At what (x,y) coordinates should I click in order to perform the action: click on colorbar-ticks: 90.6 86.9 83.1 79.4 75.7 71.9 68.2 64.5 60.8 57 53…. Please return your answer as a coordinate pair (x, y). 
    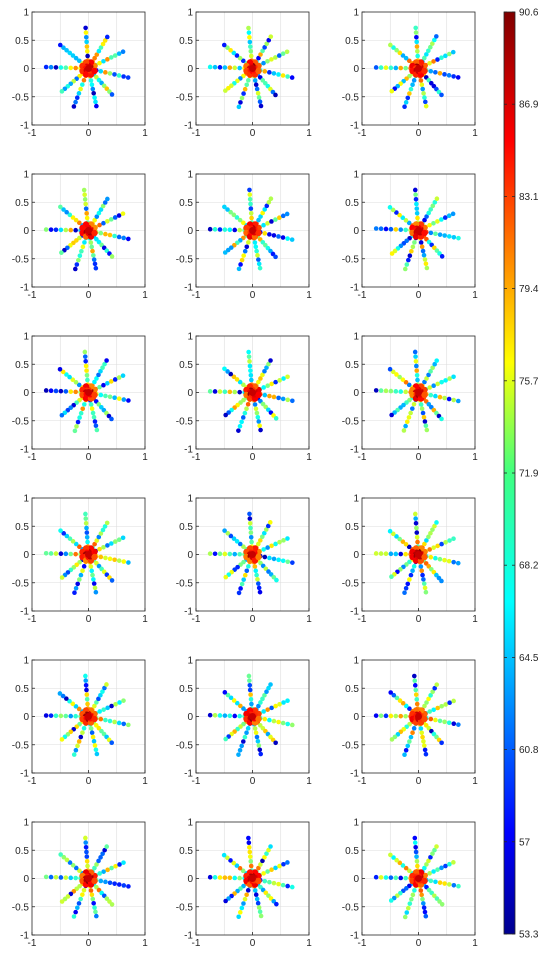
    Looking at the image, I should click on (521, 474).